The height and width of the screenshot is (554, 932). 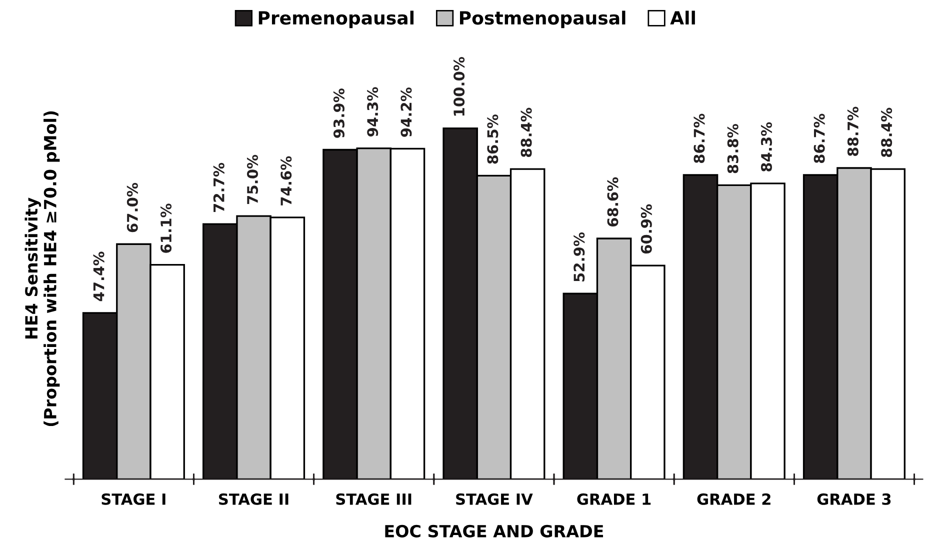 I want to click on x-tick-label: GRADE 2, so click(x=733, y=499).